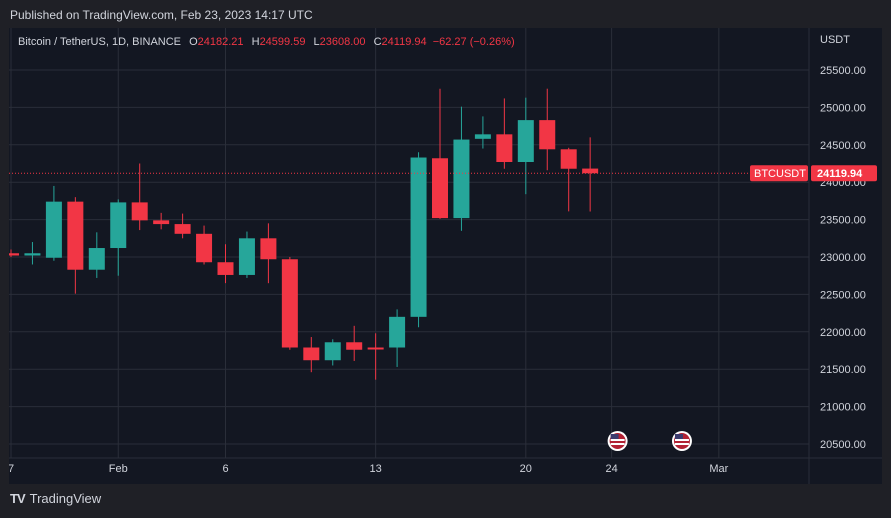 This screenshot has width=891, height=518. Describe the element at coordinates (835, 40) in the screenshot. I see `price-axis-unit: USDT` at that location.